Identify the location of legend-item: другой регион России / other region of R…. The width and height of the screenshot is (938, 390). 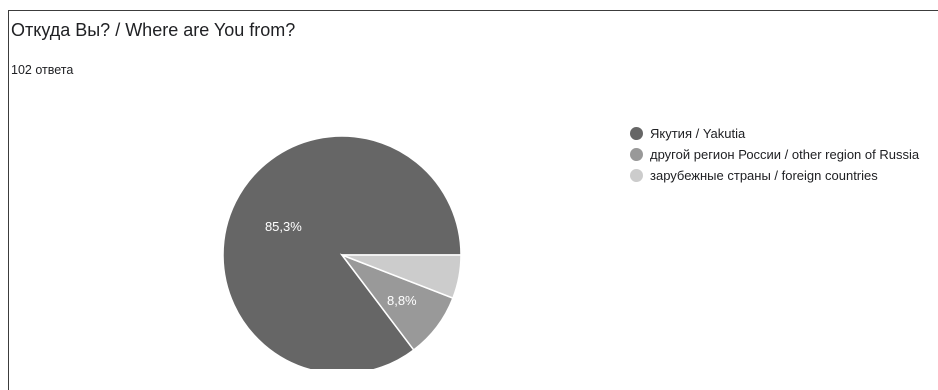
(780, 154).